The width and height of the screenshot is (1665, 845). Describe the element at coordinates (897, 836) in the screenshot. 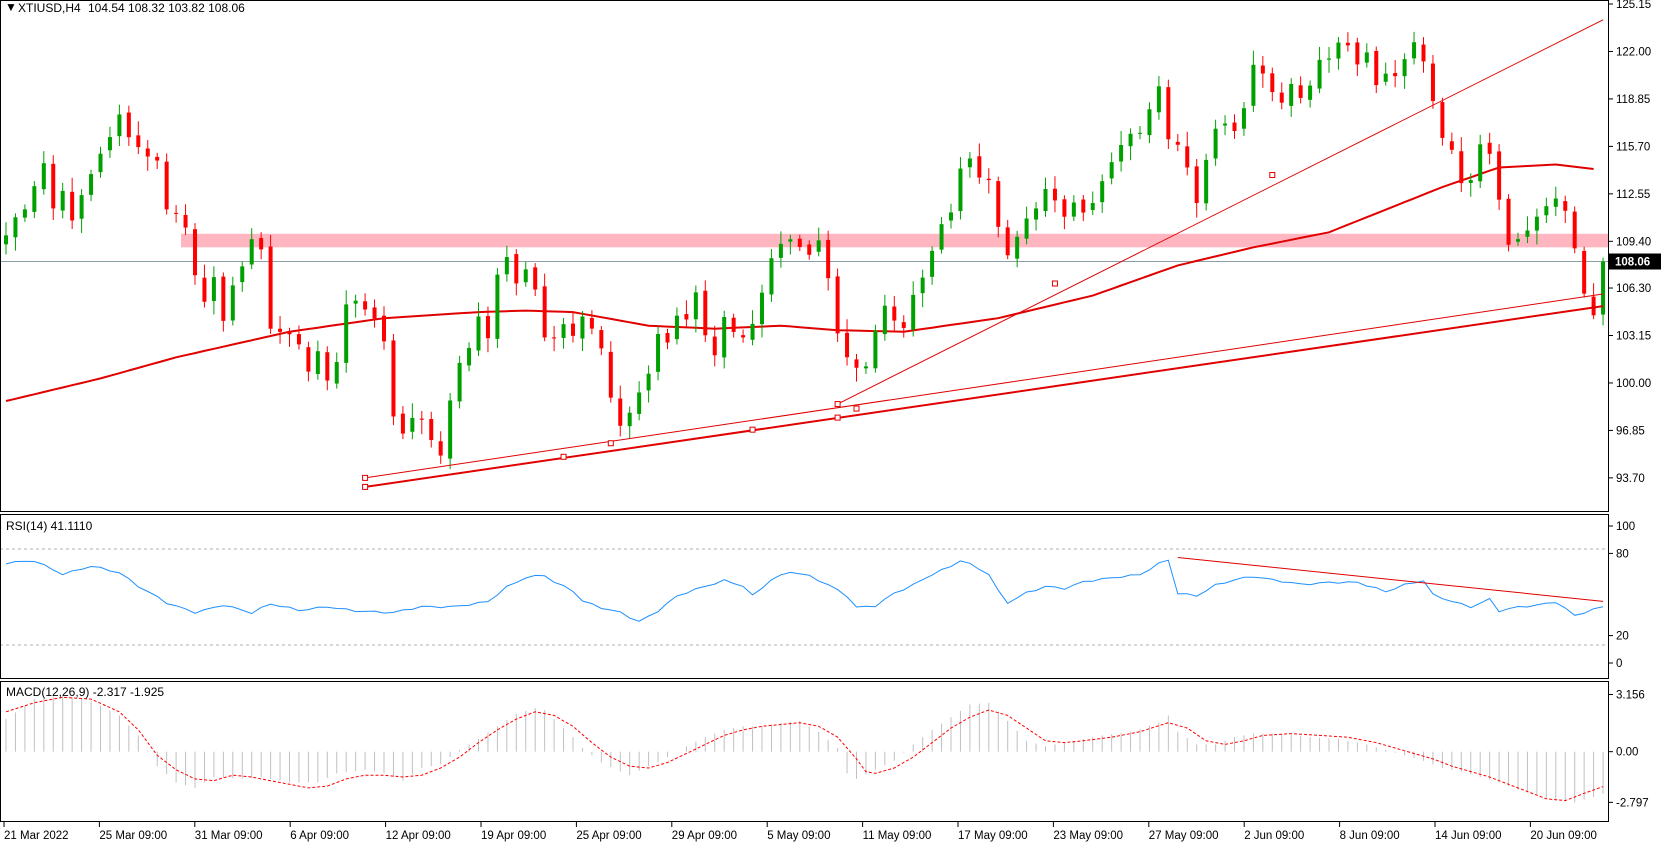

I see `time-axis-tick-label: 11 May 09:00` at that location.